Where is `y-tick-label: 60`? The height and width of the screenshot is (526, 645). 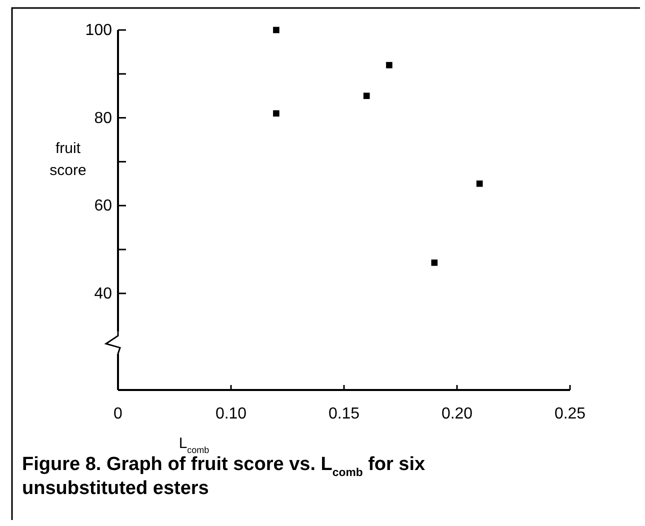
y-tick-label: 60 is located at coordinates (103, 206).